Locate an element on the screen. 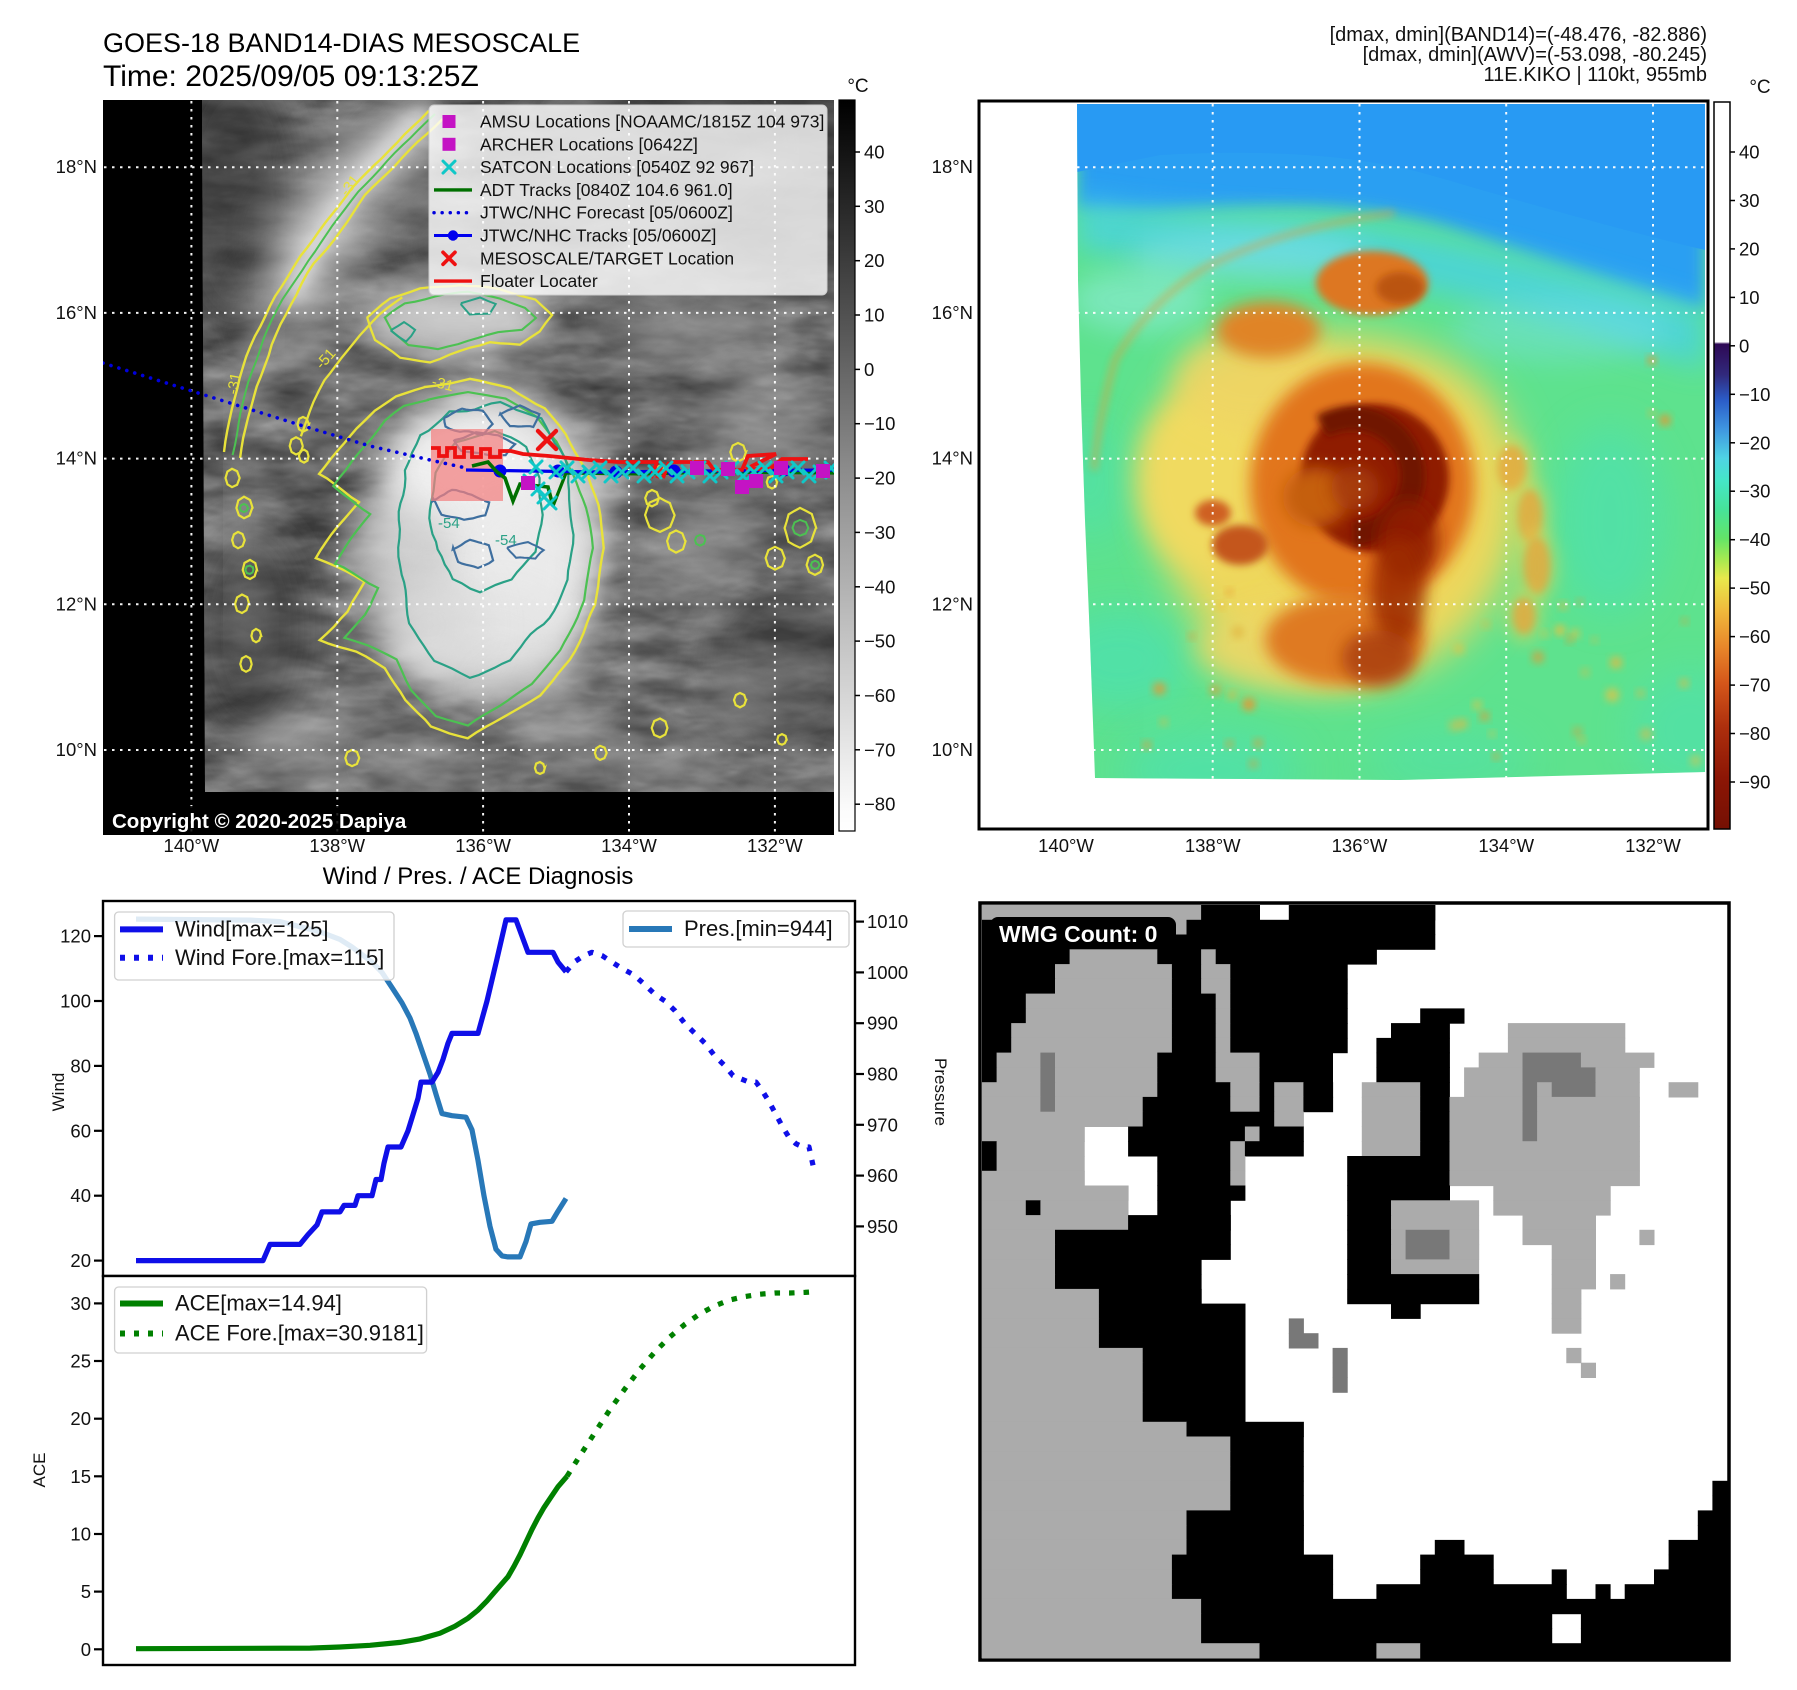  svg-text: Wind is located at coordinates (58, 1092).